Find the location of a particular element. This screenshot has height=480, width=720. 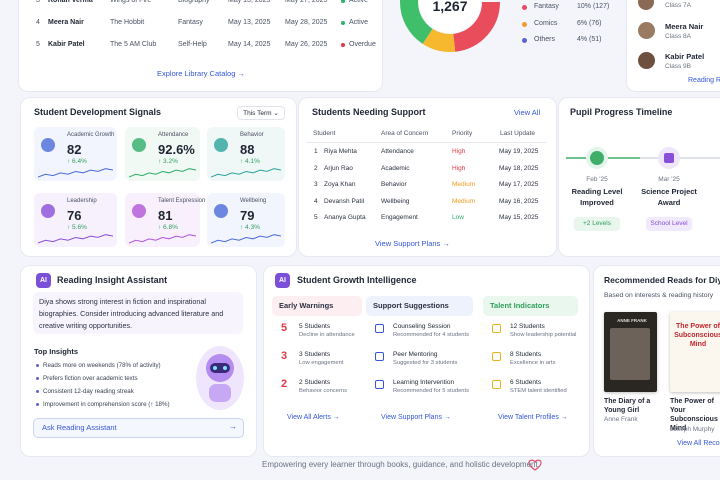

cell: 3 is located at coordinates (38, 2).